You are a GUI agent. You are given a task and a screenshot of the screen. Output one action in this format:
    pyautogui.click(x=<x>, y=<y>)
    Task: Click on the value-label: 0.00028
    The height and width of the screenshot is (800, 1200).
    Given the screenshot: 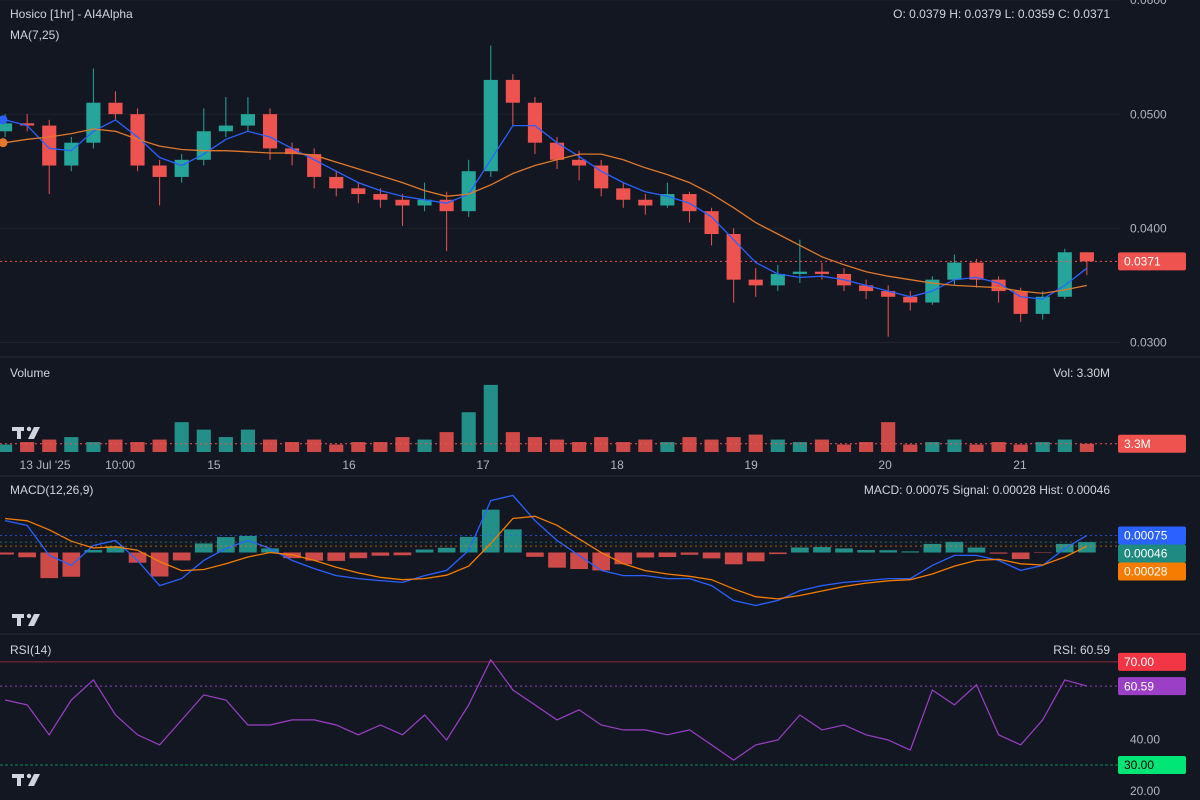 What is the action you would take?
    pyautogui.click(x=1146, y=572)
    